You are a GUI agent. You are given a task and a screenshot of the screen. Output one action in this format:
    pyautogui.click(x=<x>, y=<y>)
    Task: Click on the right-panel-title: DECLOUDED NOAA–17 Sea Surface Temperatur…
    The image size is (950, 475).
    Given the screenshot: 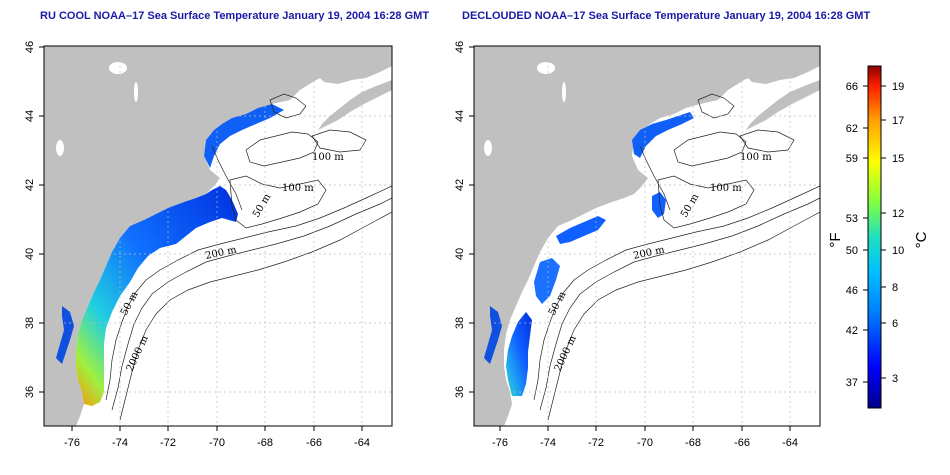 What is the action you would take?
    pyautogui.click(x=666, y=16)
    